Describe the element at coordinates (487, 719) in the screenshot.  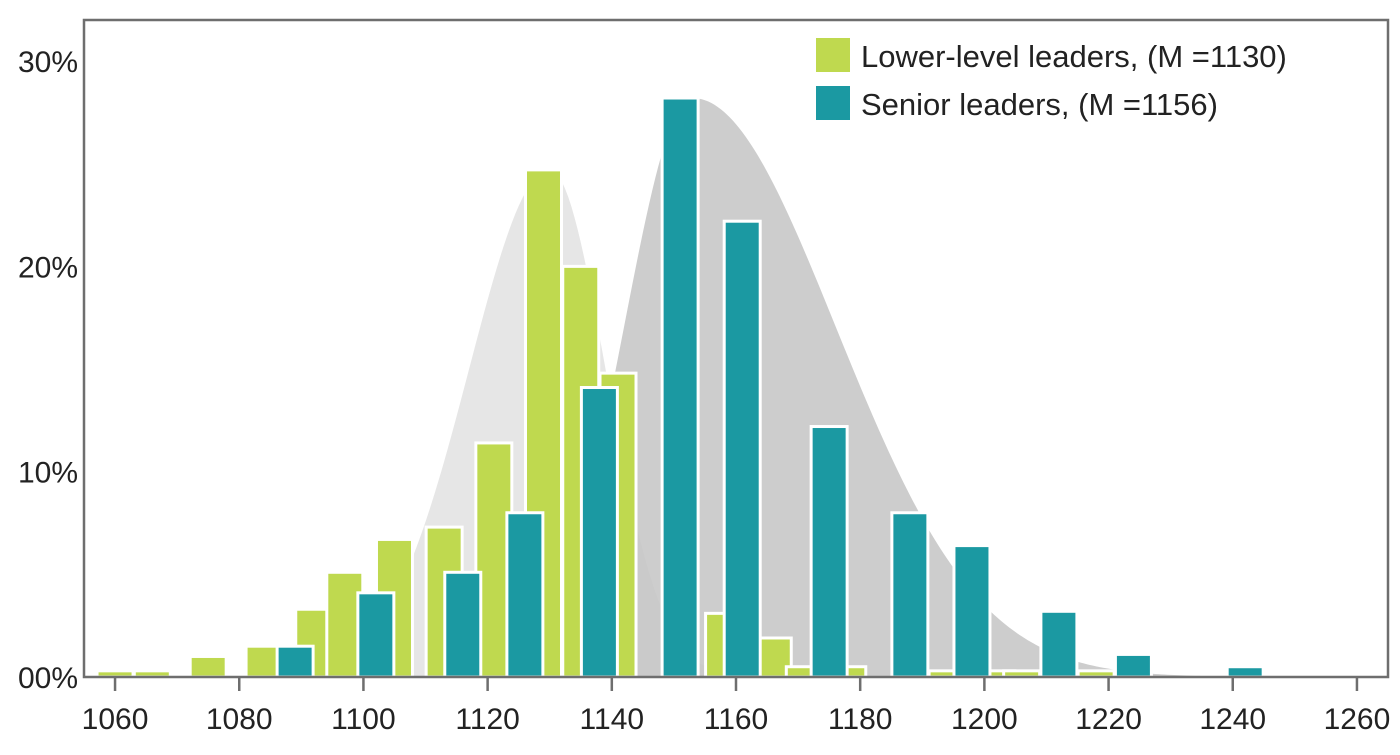
I see `x-tick-label-3: 1120` at that location.